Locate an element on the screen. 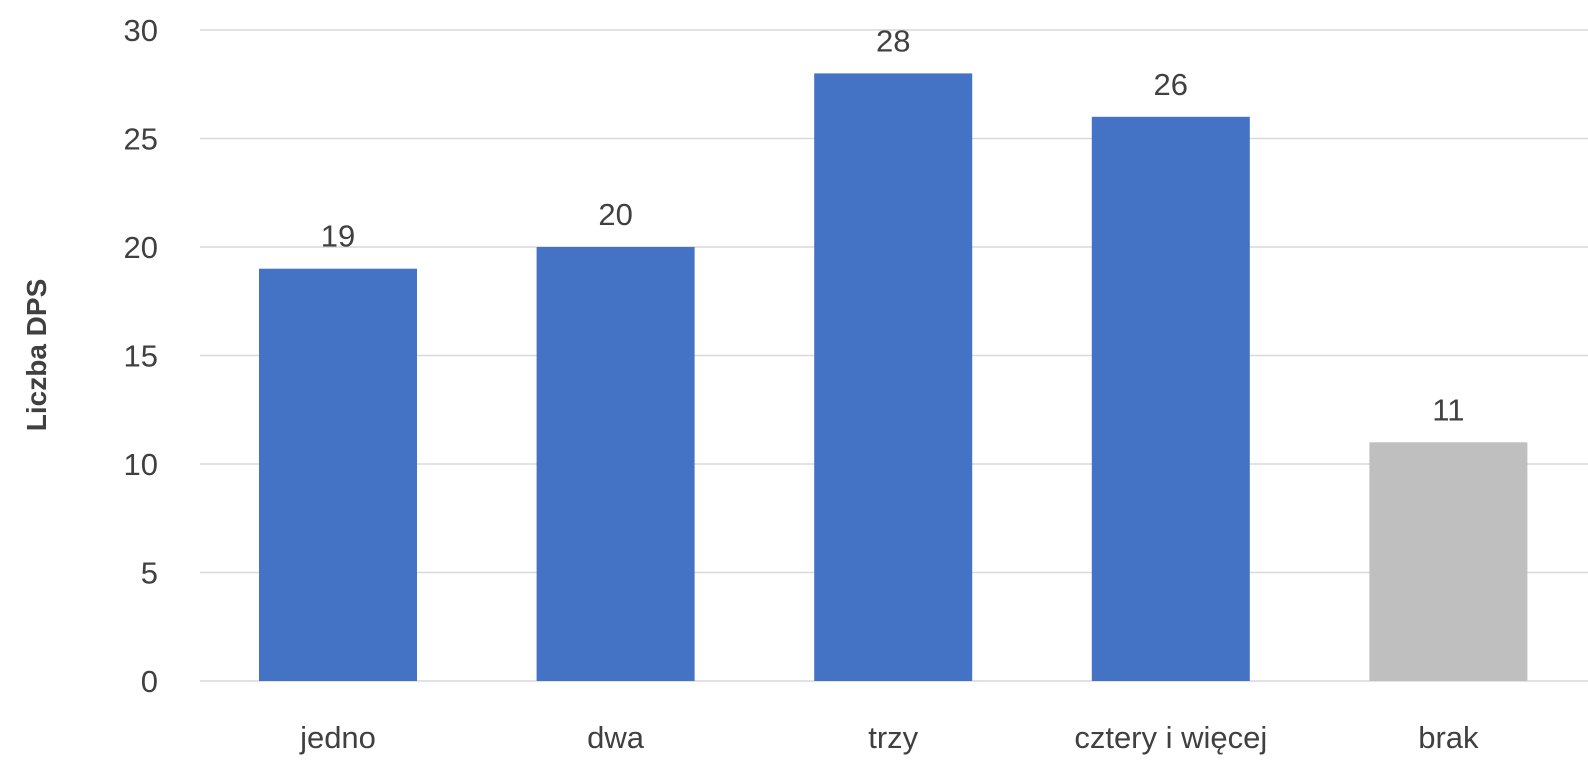  data-label: 20 is located at coordinates (615, 214).